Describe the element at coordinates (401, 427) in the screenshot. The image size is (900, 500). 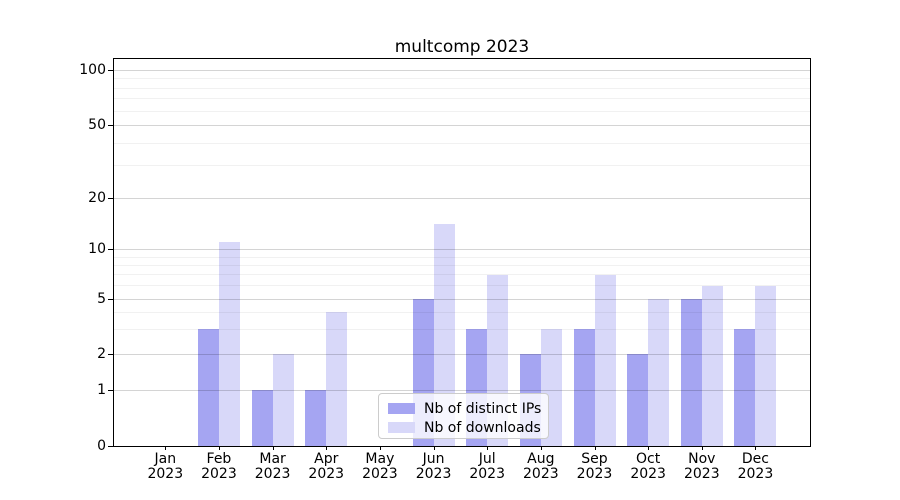
I see `legend-swatch-downloads` at that location.